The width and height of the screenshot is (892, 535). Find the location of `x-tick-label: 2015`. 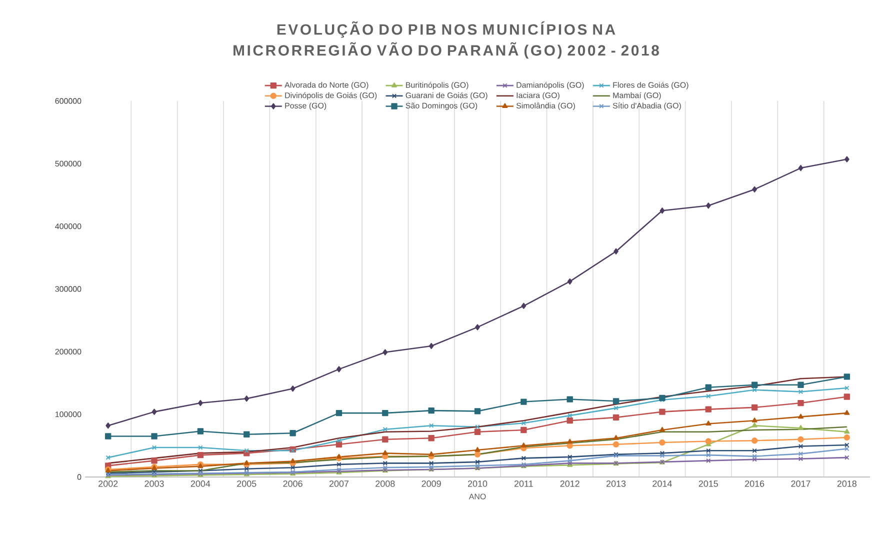

x-tick-label: 2015 is located at coordinates (708, 483).